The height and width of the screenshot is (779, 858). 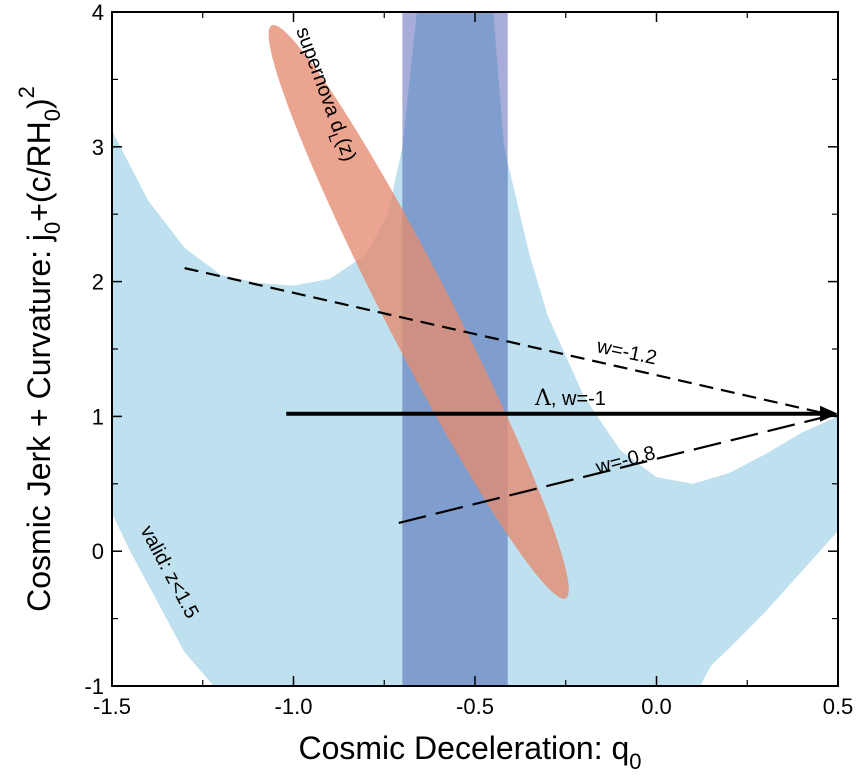 I want to click on y-tick-label: 0, so click(x=98, y=551).